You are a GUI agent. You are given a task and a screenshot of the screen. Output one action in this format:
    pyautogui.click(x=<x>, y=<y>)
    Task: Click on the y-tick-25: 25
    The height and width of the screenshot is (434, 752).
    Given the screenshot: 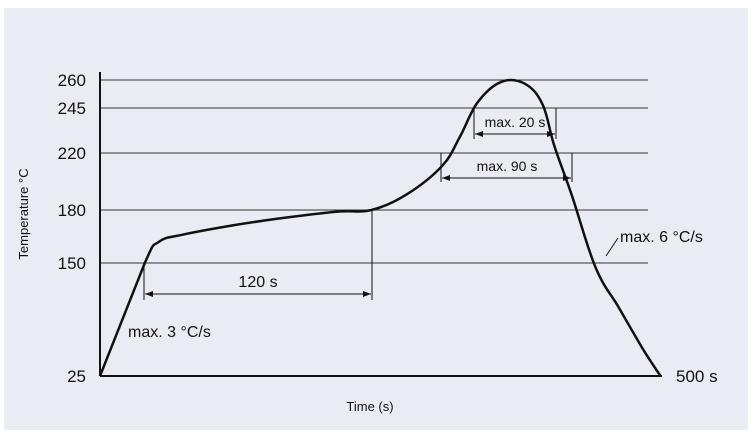 What is the action you would take?
    pyautogui.click(x=76, y=376)
    